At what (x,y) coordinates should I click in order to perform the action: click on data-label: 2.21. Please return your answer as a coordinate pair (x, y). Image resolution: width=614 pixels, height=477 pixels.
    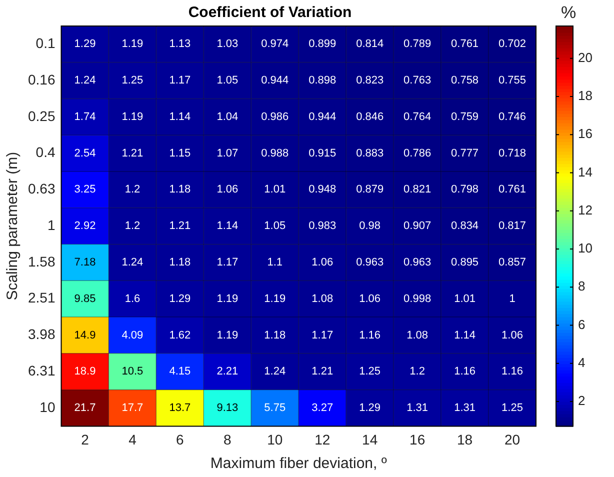
    Looking at the image, I should click on (227, 372).